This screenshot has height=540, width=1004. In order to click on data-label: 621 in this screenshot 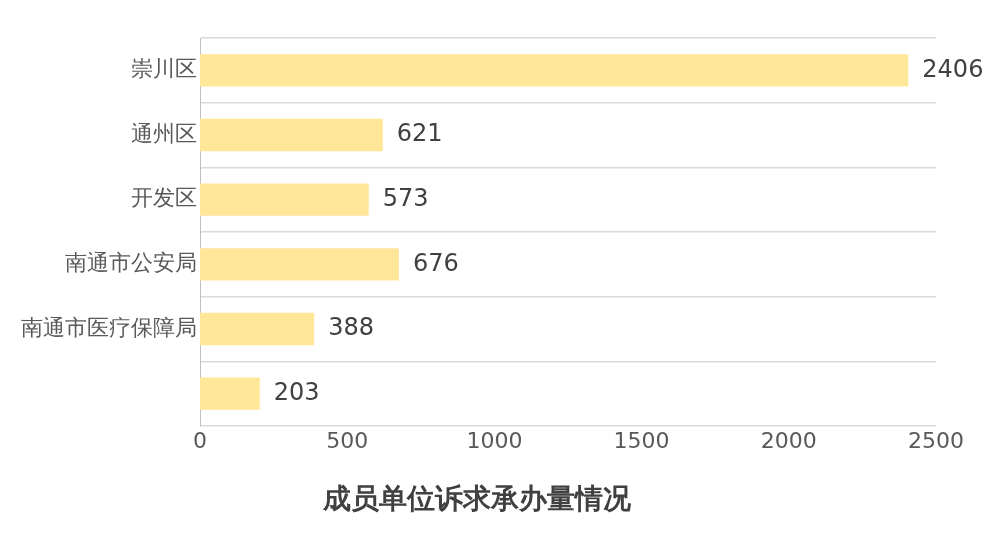, I will do `click(419, 133)`.